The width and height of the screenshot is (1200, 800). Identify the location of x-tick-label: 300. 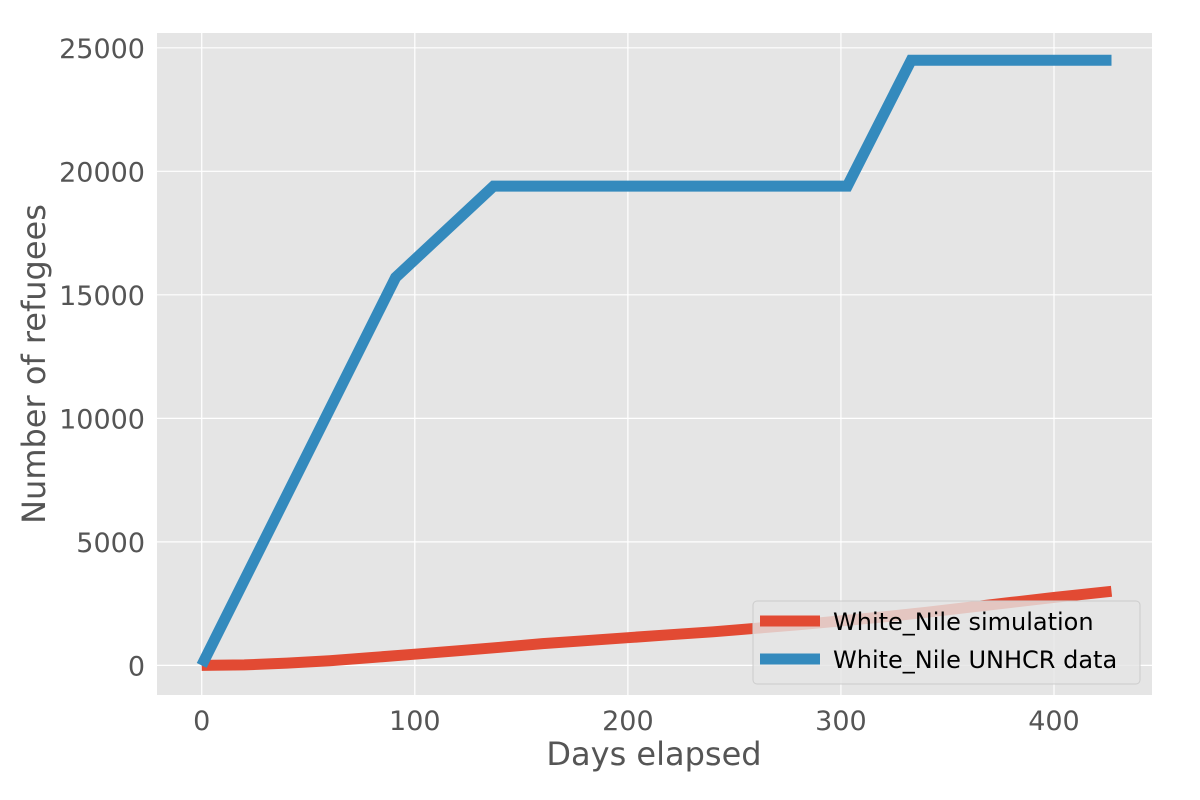
(841, 721).